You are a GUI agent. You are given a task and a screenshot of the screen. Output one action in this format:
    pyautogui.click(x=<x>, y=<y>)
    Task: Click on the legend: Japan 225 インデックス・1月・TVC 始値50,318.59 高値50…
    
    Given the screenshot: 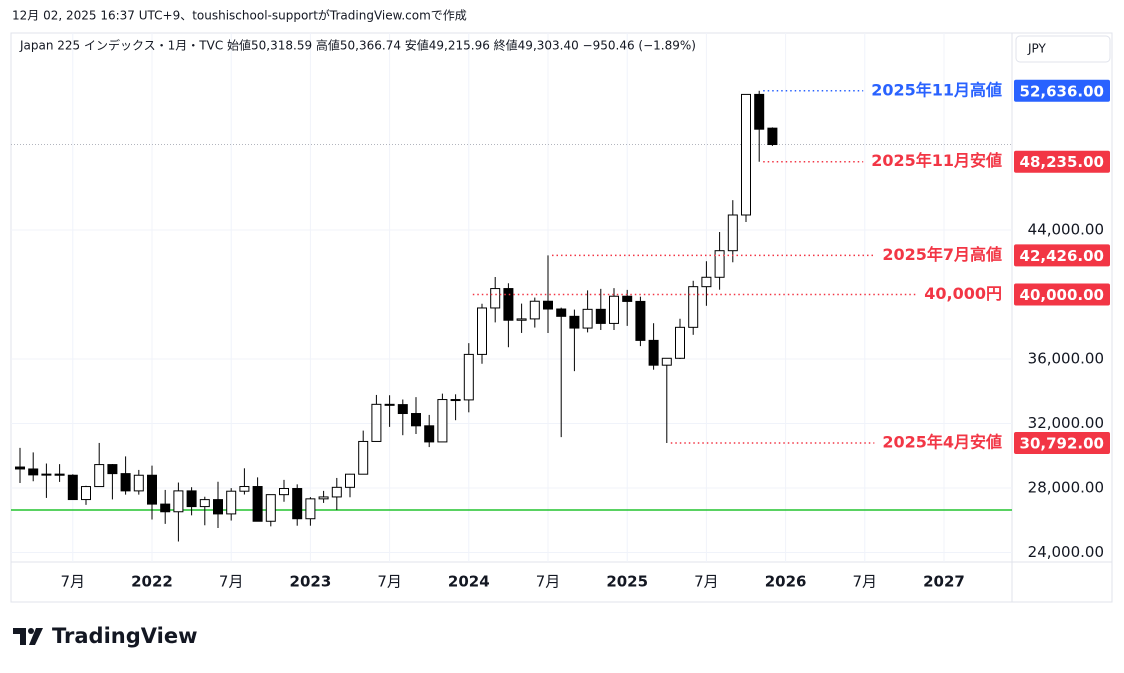 What is the action you would take?
    pyautogui.click(x=357, y=45)
    